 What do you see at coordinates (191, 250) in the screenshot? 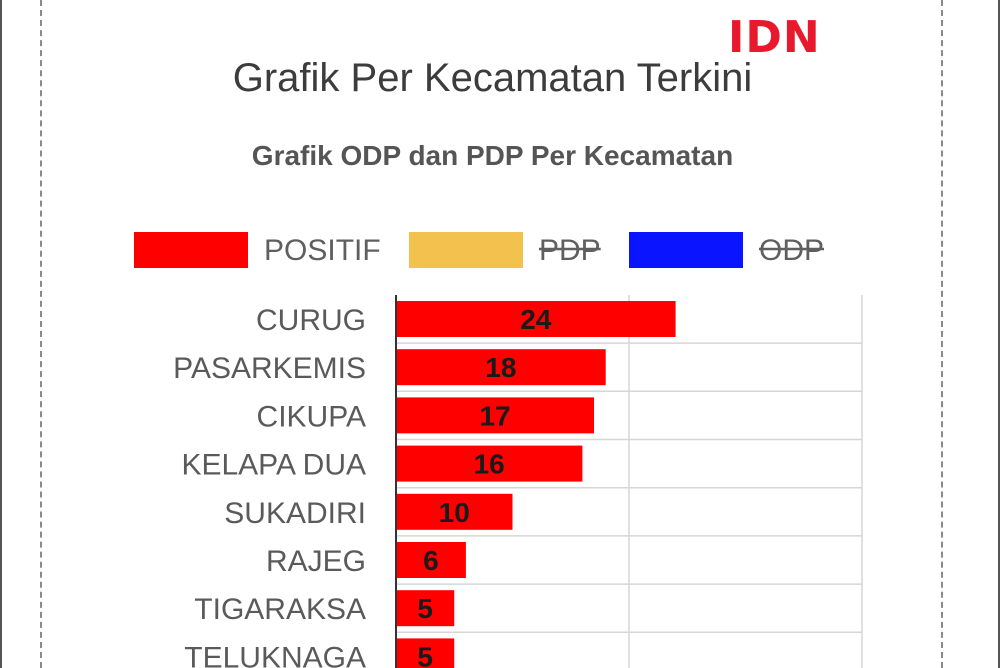
I see `legend-swatch-positif` at bounding box center [191, 250].